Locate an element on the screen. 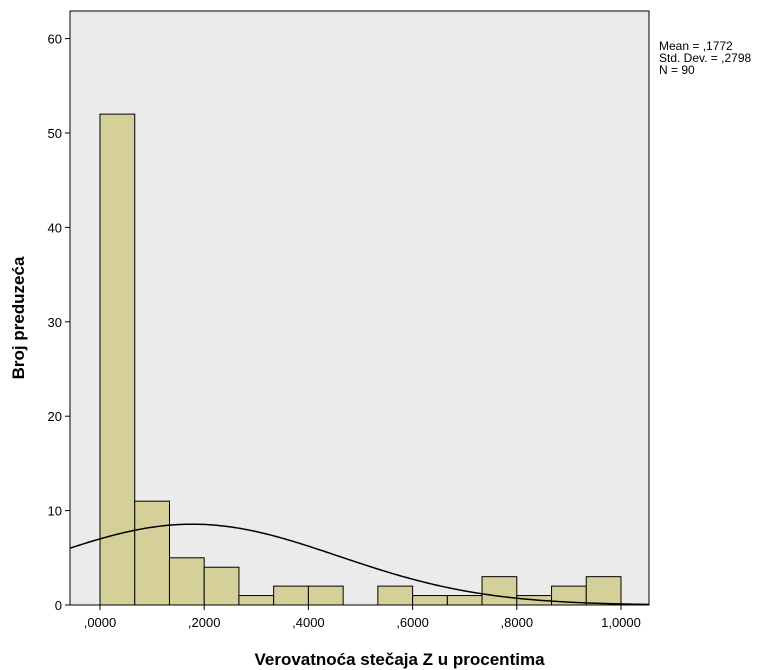 This screenshot has height=670, width=779. x-axis-label: Verovatnoća stečaja Z u procentima is located at coordinates (399, 659).